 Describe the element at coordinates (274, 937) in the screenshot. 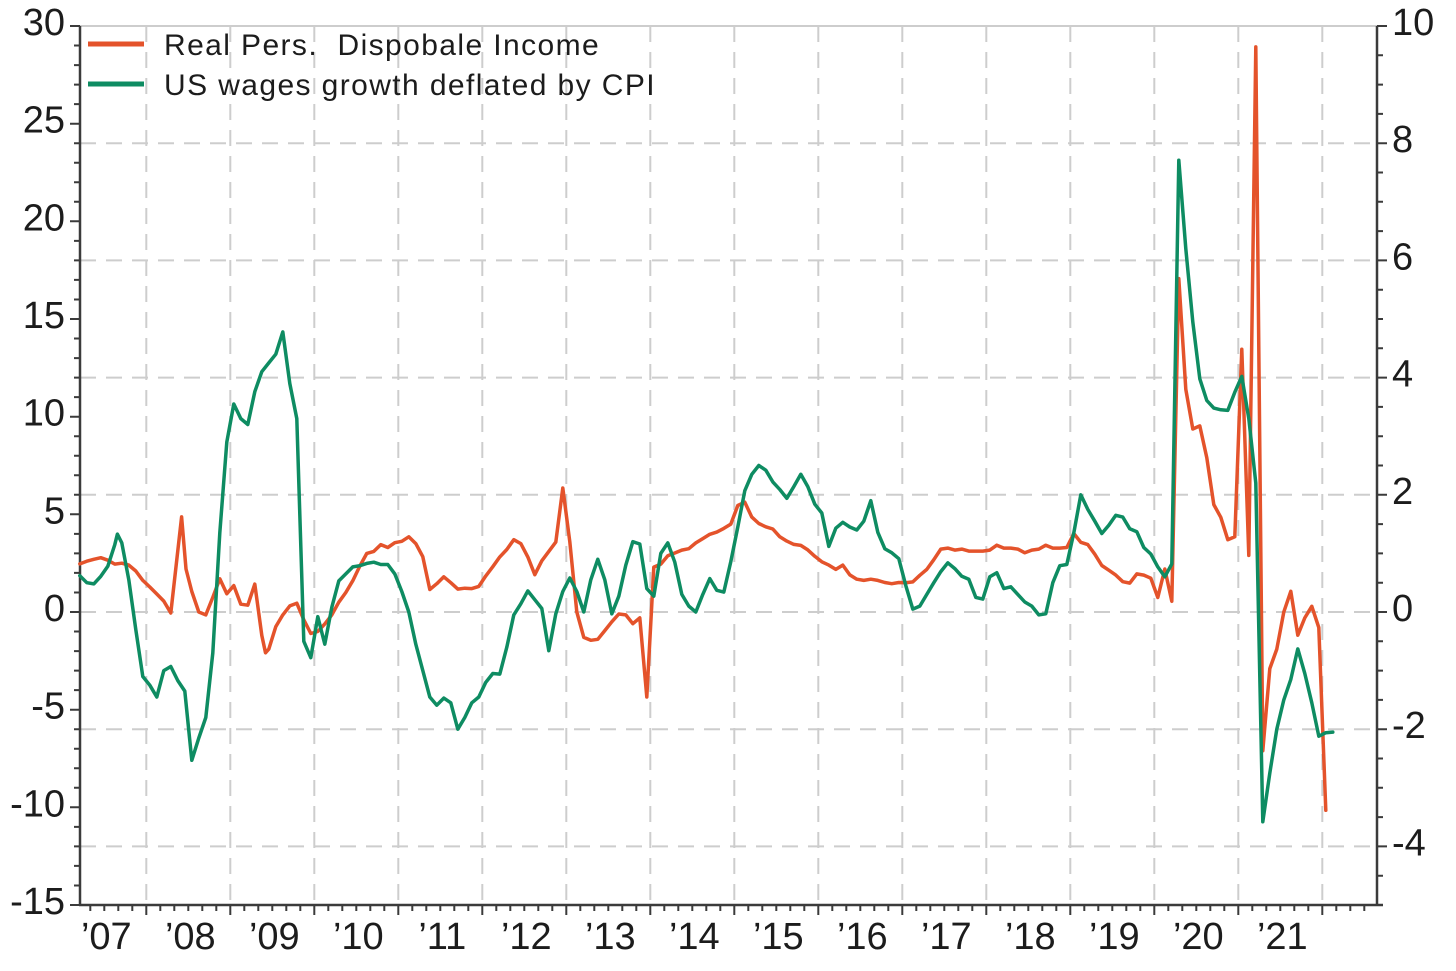

I see `svg-text: ’09` at that location.